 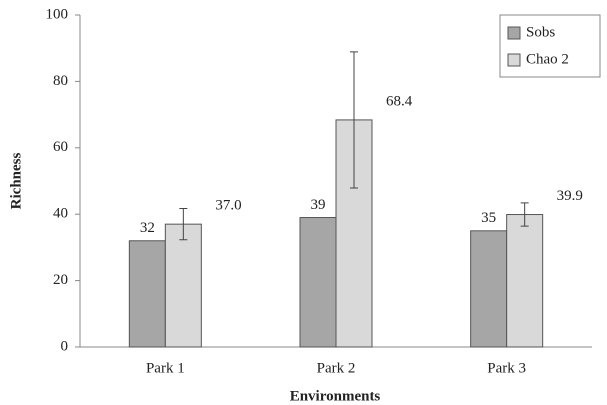 What do you see at coordinates (570, 196) in the screenshot?
I see `data-label: 39.9` at bounding box center [570, 196].